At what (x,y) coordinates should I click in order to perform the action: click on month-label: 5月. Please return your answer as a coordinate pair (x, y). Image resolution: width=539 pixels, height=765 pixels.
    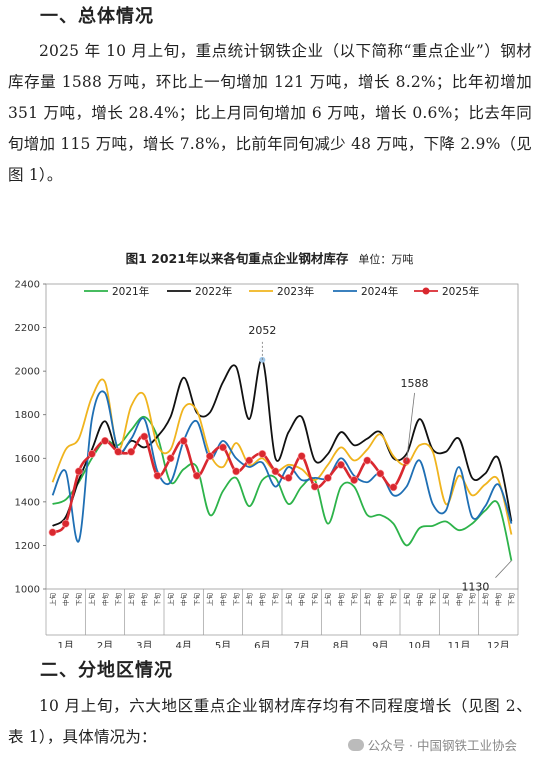
    Looking at the image, I should click on (223, 644).